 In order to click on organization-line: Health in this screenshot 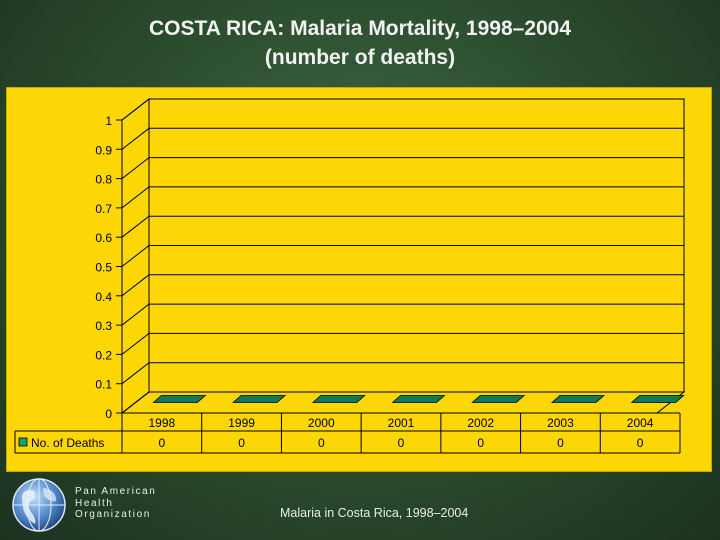, I will do `click(94, 503)`.